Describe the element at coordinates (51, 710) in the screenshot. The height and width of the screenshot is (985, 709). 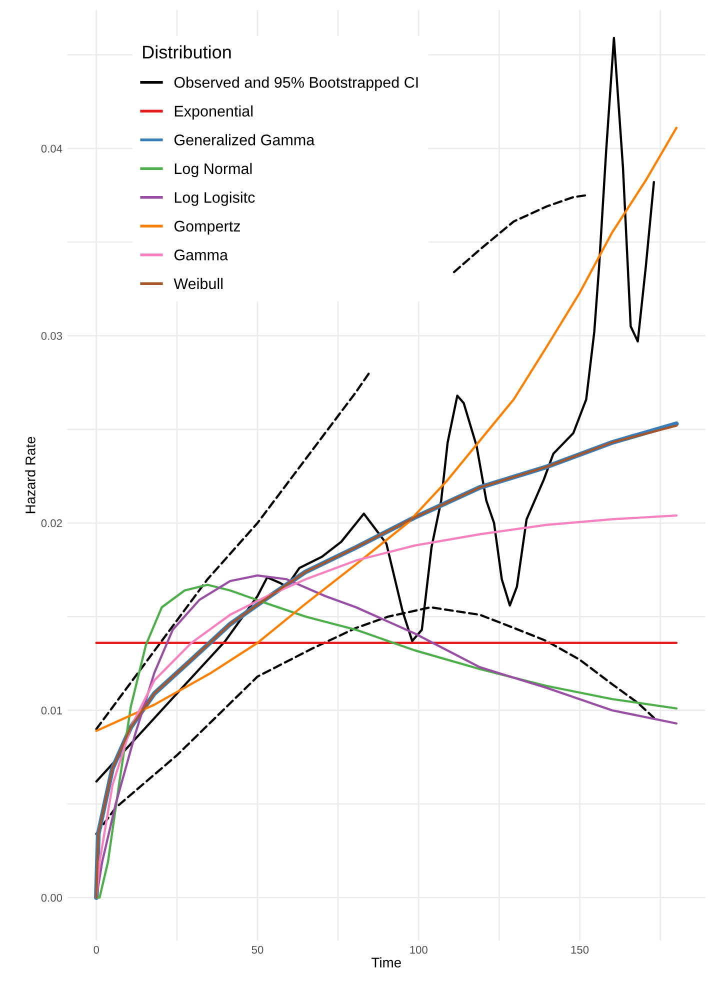
I see `y-tick-label: 0.01` at that location.